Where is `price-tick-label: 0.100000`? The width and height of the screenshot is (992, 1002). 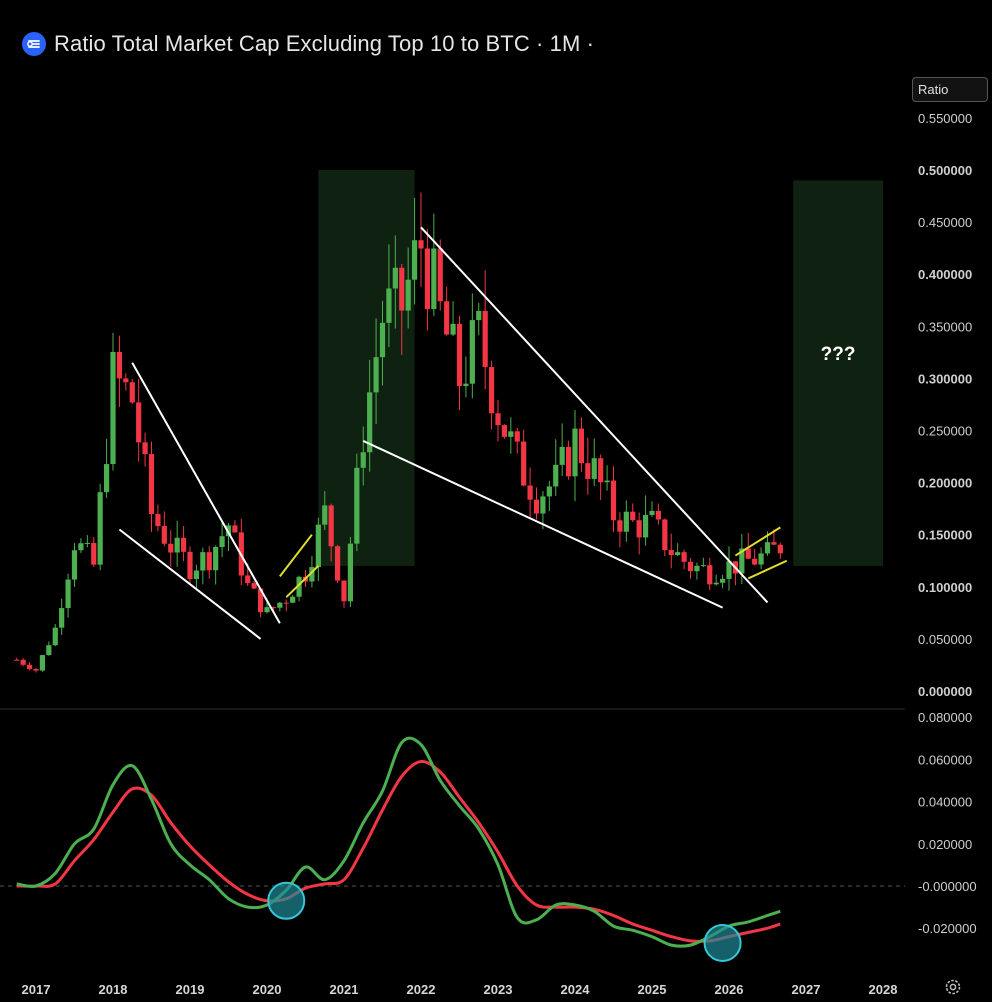 price-tick-label: 0.100000 is located at coordinates (945, 587).